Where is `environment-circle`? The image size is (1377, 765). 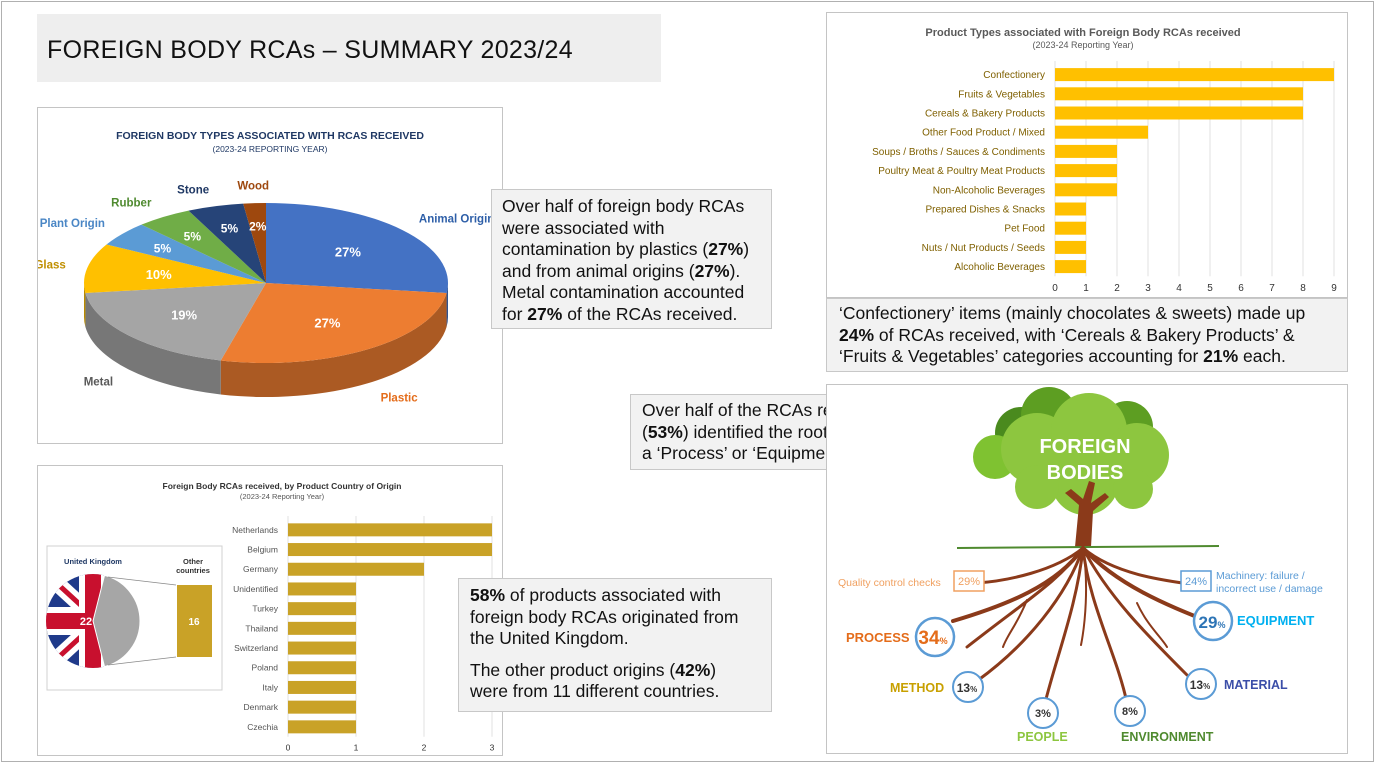 environment-circle is located at coordinates (1130, 711).